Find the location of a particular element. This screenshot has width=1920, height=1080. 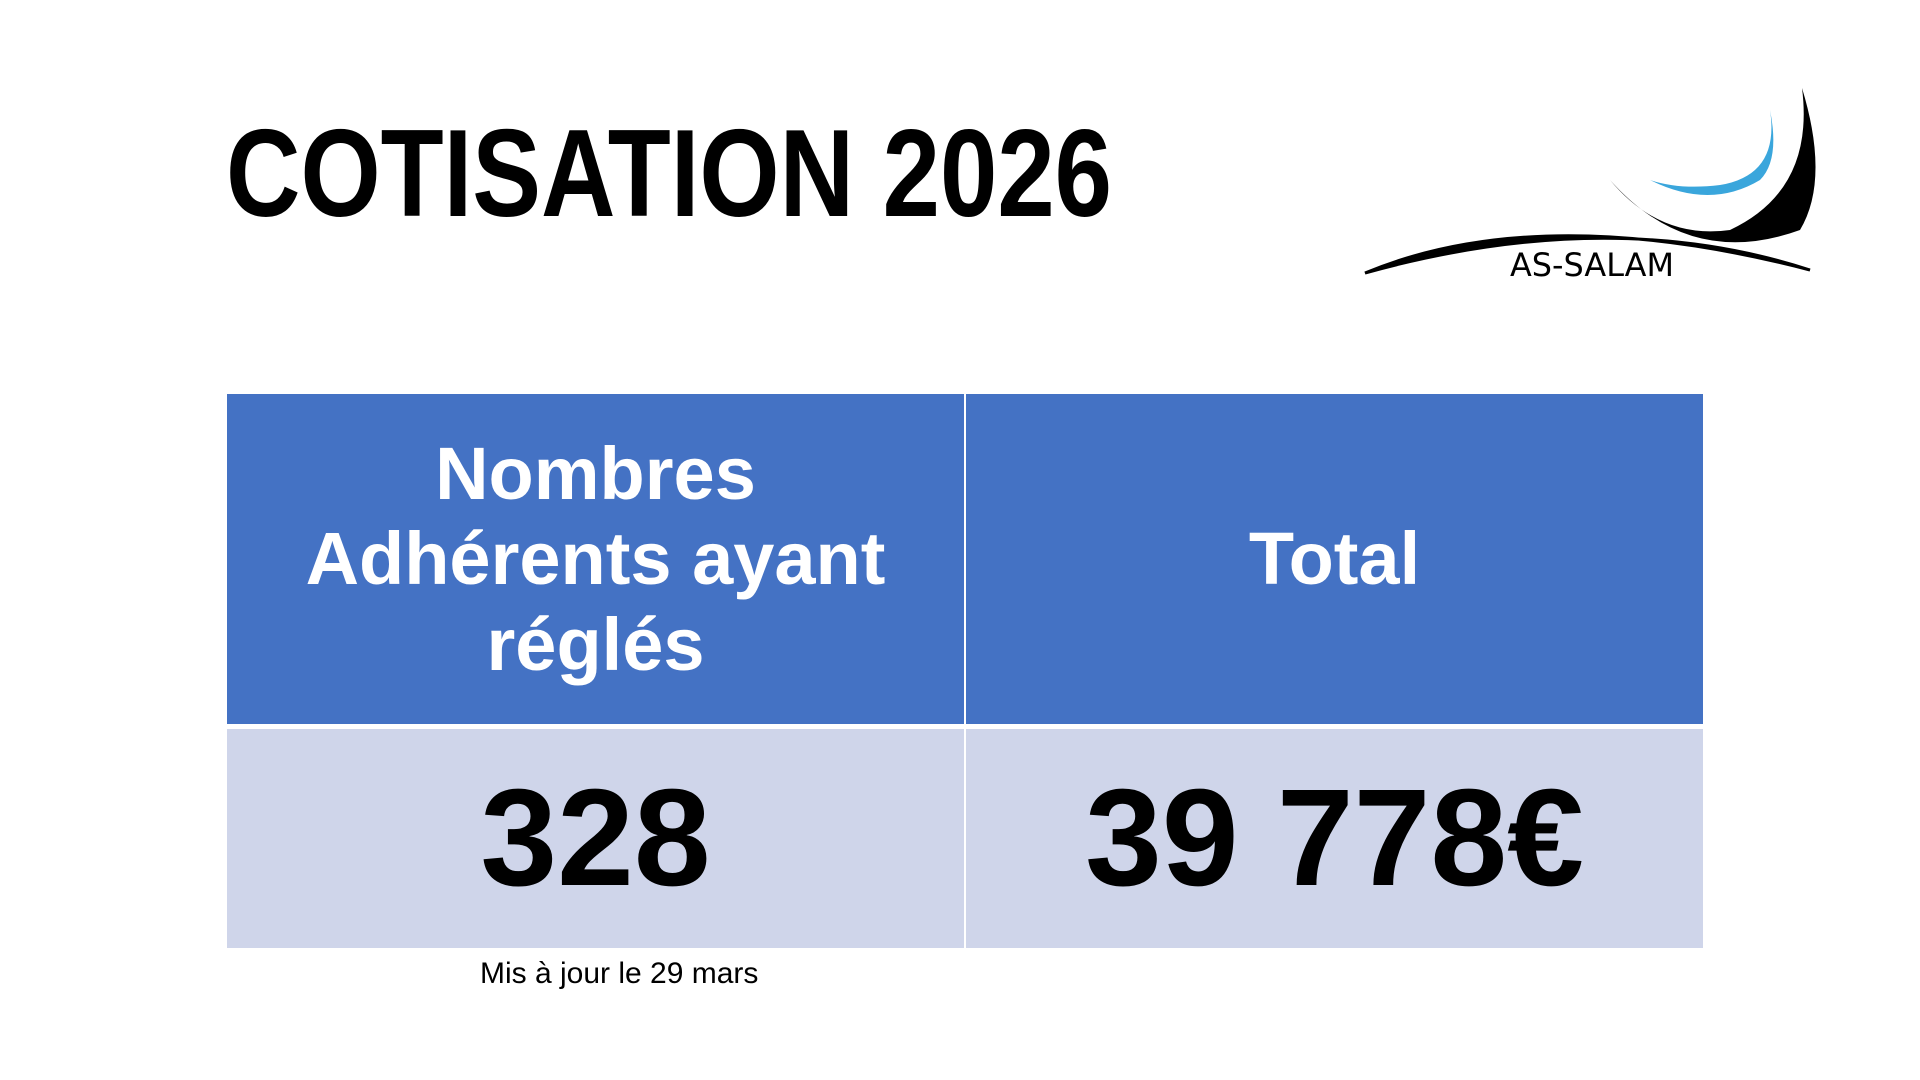

title: COTISATION 2026 is located at coordinates (669, 174).